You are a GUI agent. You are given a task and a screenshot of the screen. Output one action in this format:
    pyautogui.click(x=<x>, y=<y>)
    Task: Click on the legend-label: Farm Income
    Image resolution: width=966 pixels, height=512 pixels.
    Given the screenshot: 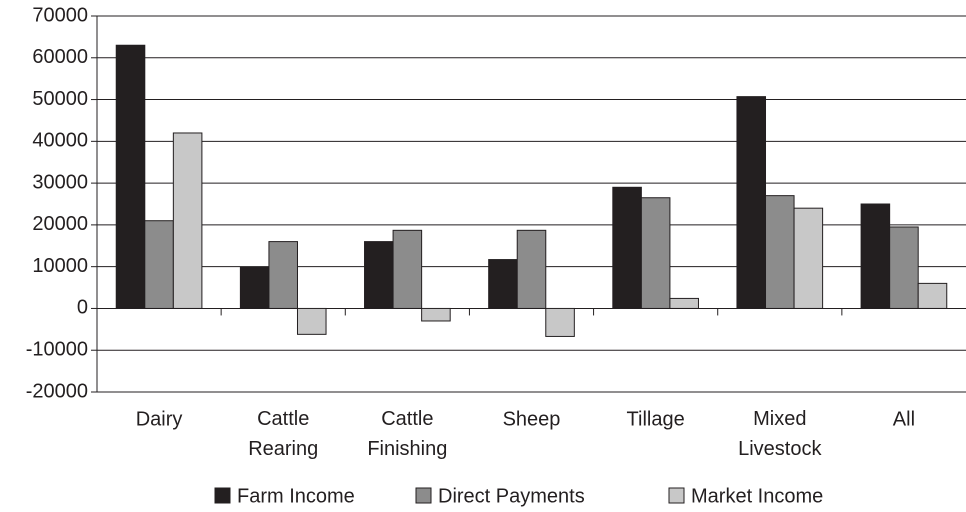 What is the action you would take?
    pyautogui.click(x=296, y=496)
    